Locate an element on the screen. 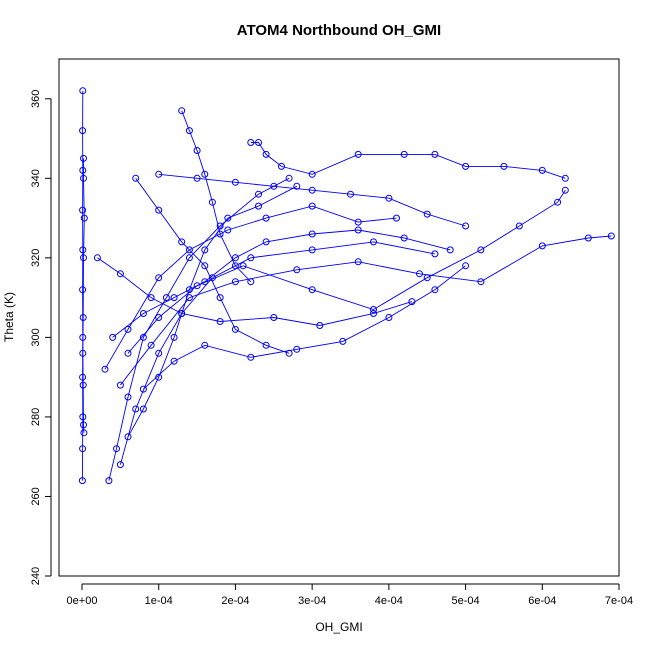 The image size is (650, 650). x-tick-label: 3e-04 is located at coordinates (312, 601).